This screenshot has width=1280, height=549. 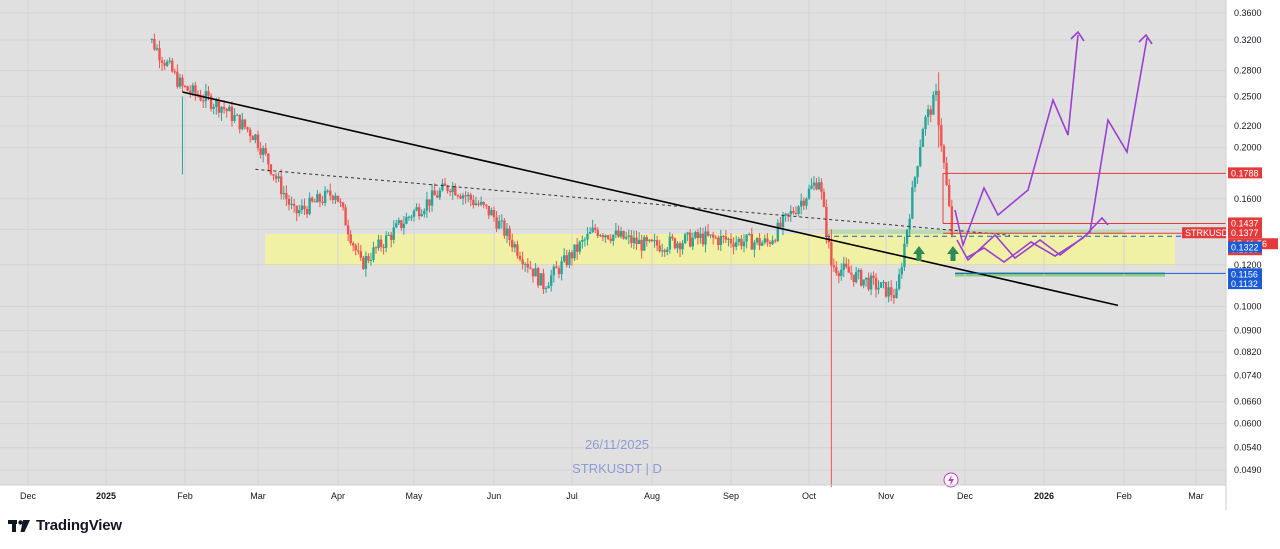 I want to click on price-tick-label: 0.0540, so click(x=1248, y=448).